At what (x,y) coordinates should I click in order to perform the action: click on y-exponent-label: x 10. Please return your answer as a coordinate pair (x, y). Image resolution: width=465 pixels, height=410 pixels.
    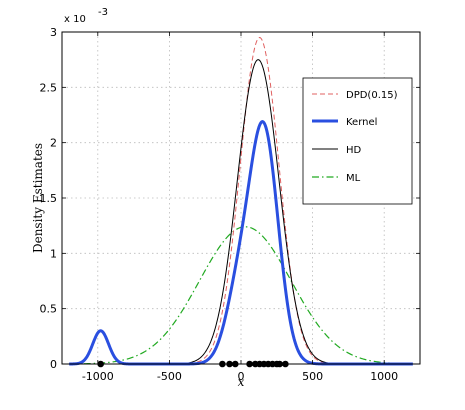
    Looking at the image, I should click on (75, 19).